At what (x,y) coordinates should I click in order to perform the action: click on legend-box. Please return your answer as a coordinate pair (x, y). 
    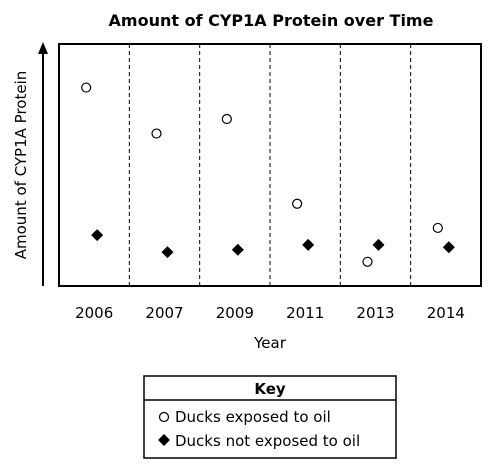
    Looking at the image, I should click on (270, 417).